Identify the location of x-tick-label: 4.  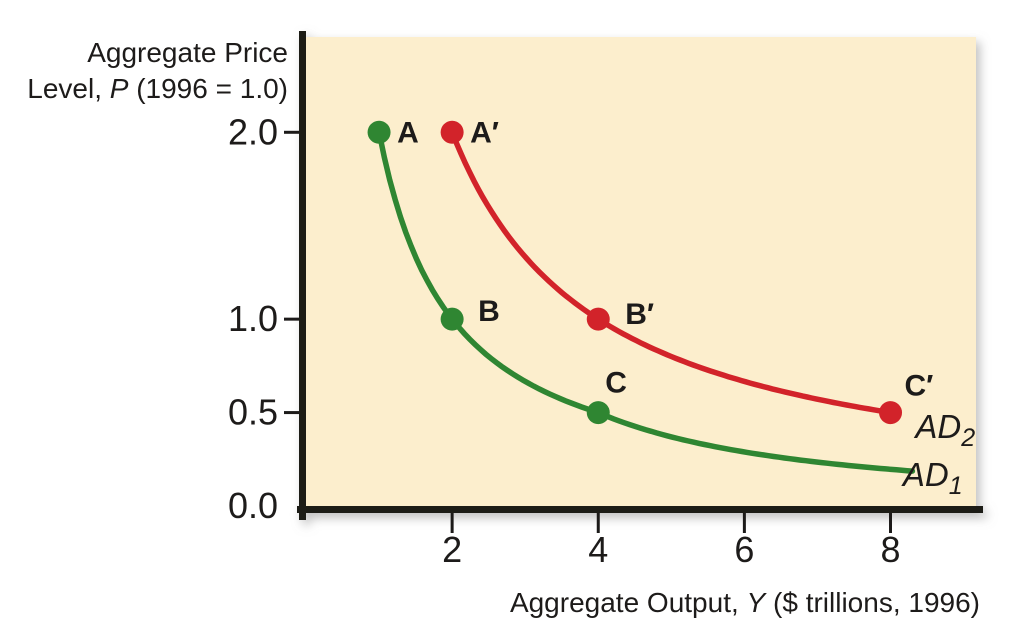
(598, 549).